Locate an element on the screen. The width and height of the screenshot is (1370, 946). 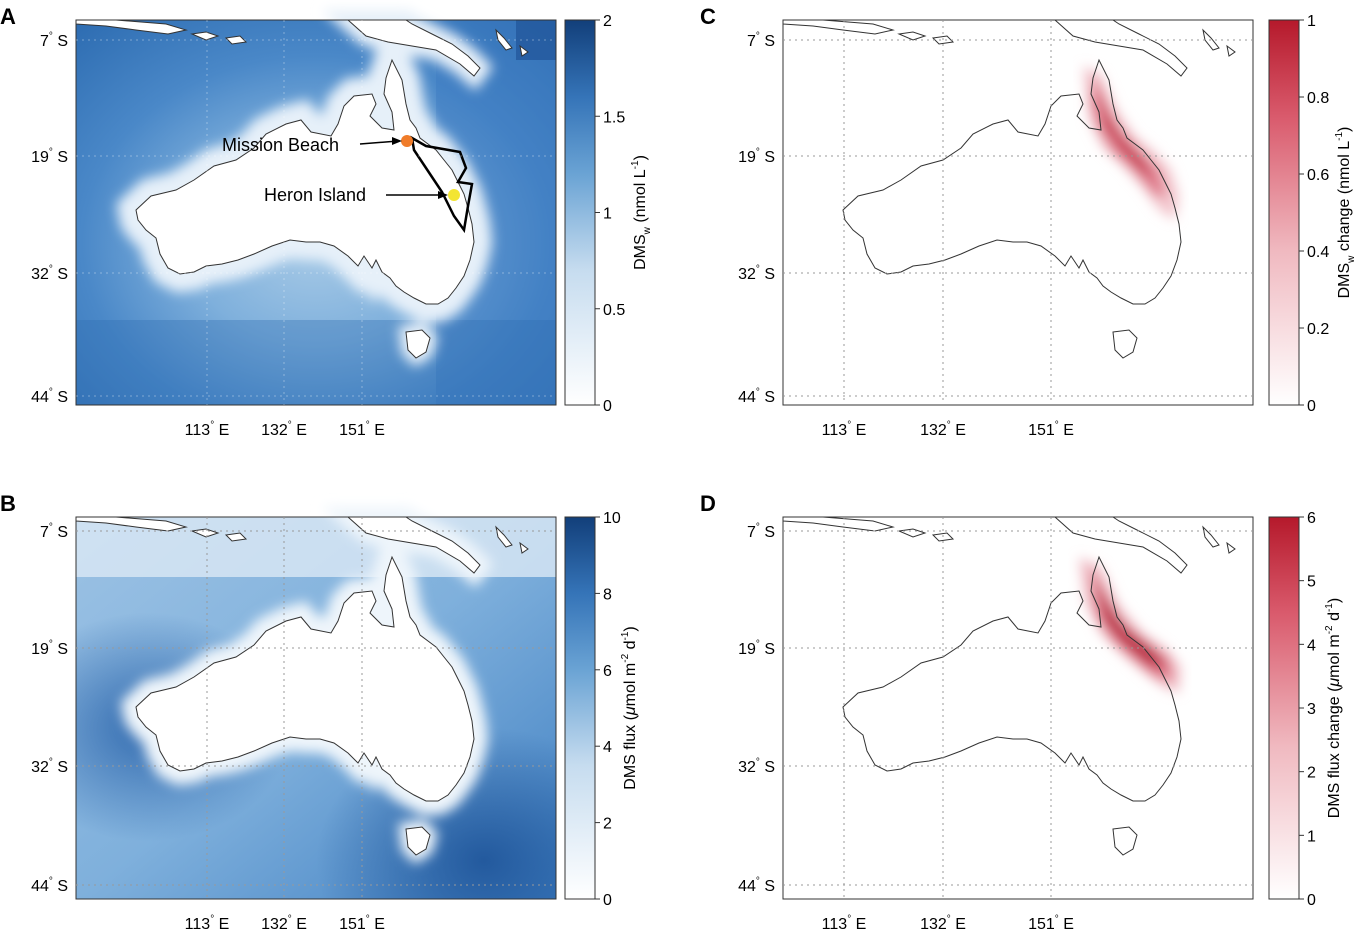
colorbar-tick-label: 10 is located at coordinates (612, 518).